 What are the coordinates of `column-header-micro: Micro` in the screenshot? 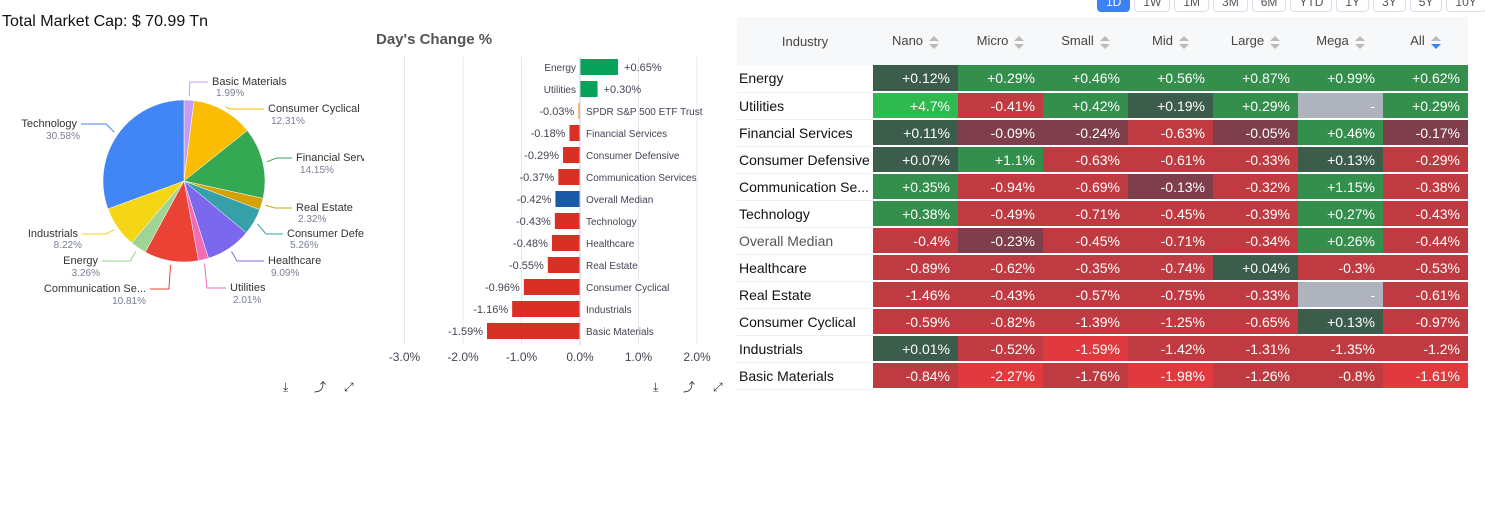 It's located at (1000, 41).